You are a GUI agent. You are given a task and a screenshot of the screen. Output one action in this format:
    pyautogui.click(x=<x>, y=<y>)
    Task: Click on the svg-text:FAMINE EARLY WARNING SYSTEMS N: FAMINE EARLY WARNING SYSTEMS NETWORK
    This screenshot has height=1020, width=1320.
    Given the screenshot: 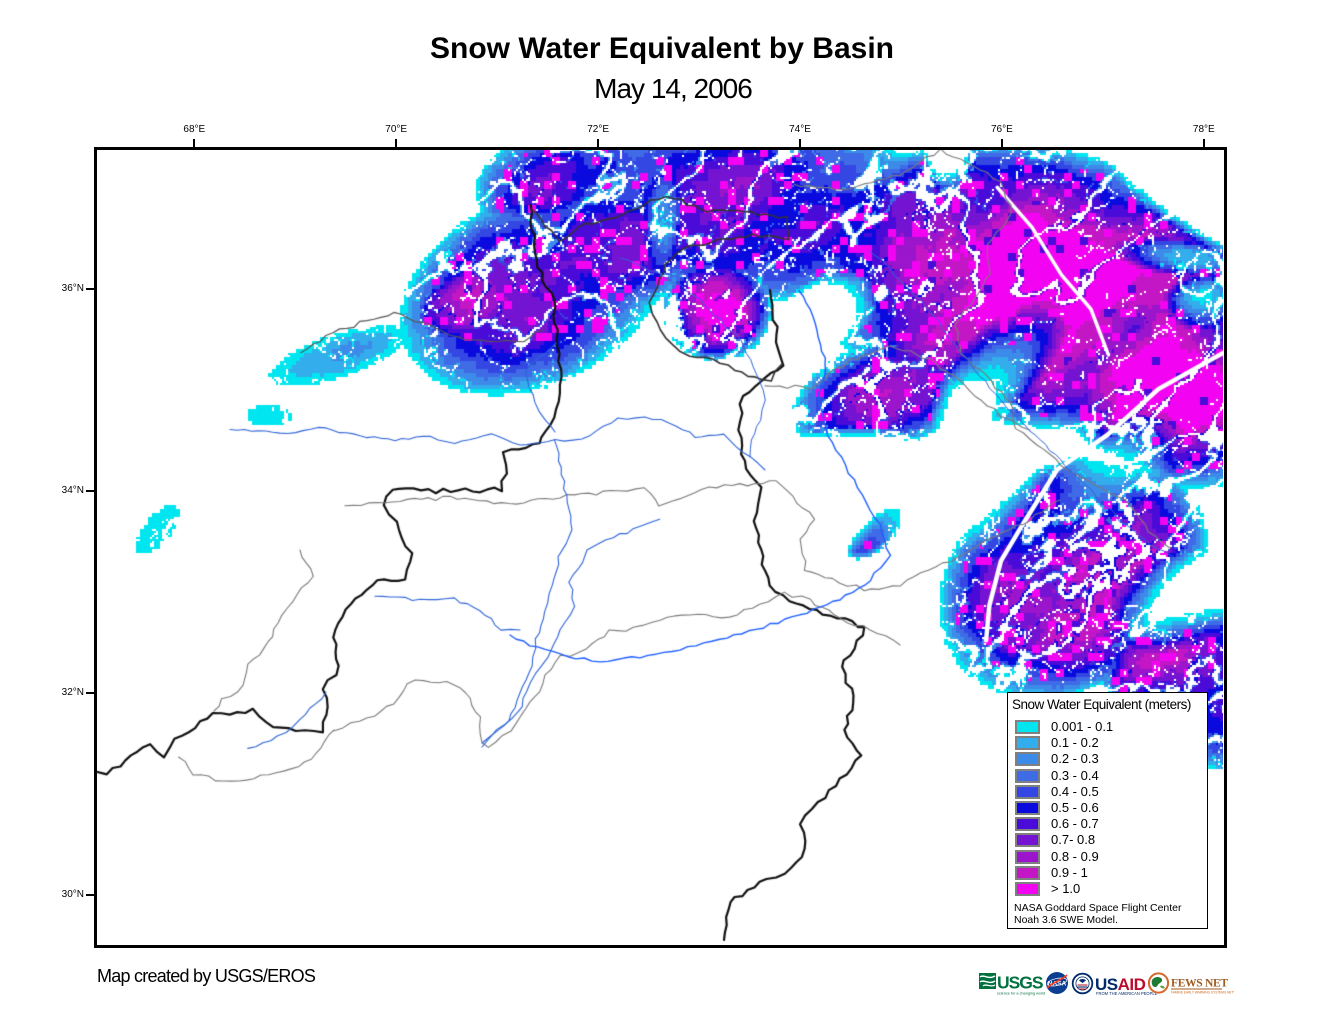 What is the action you would take?
    pyautogui.click(x=1202, y=993)
    